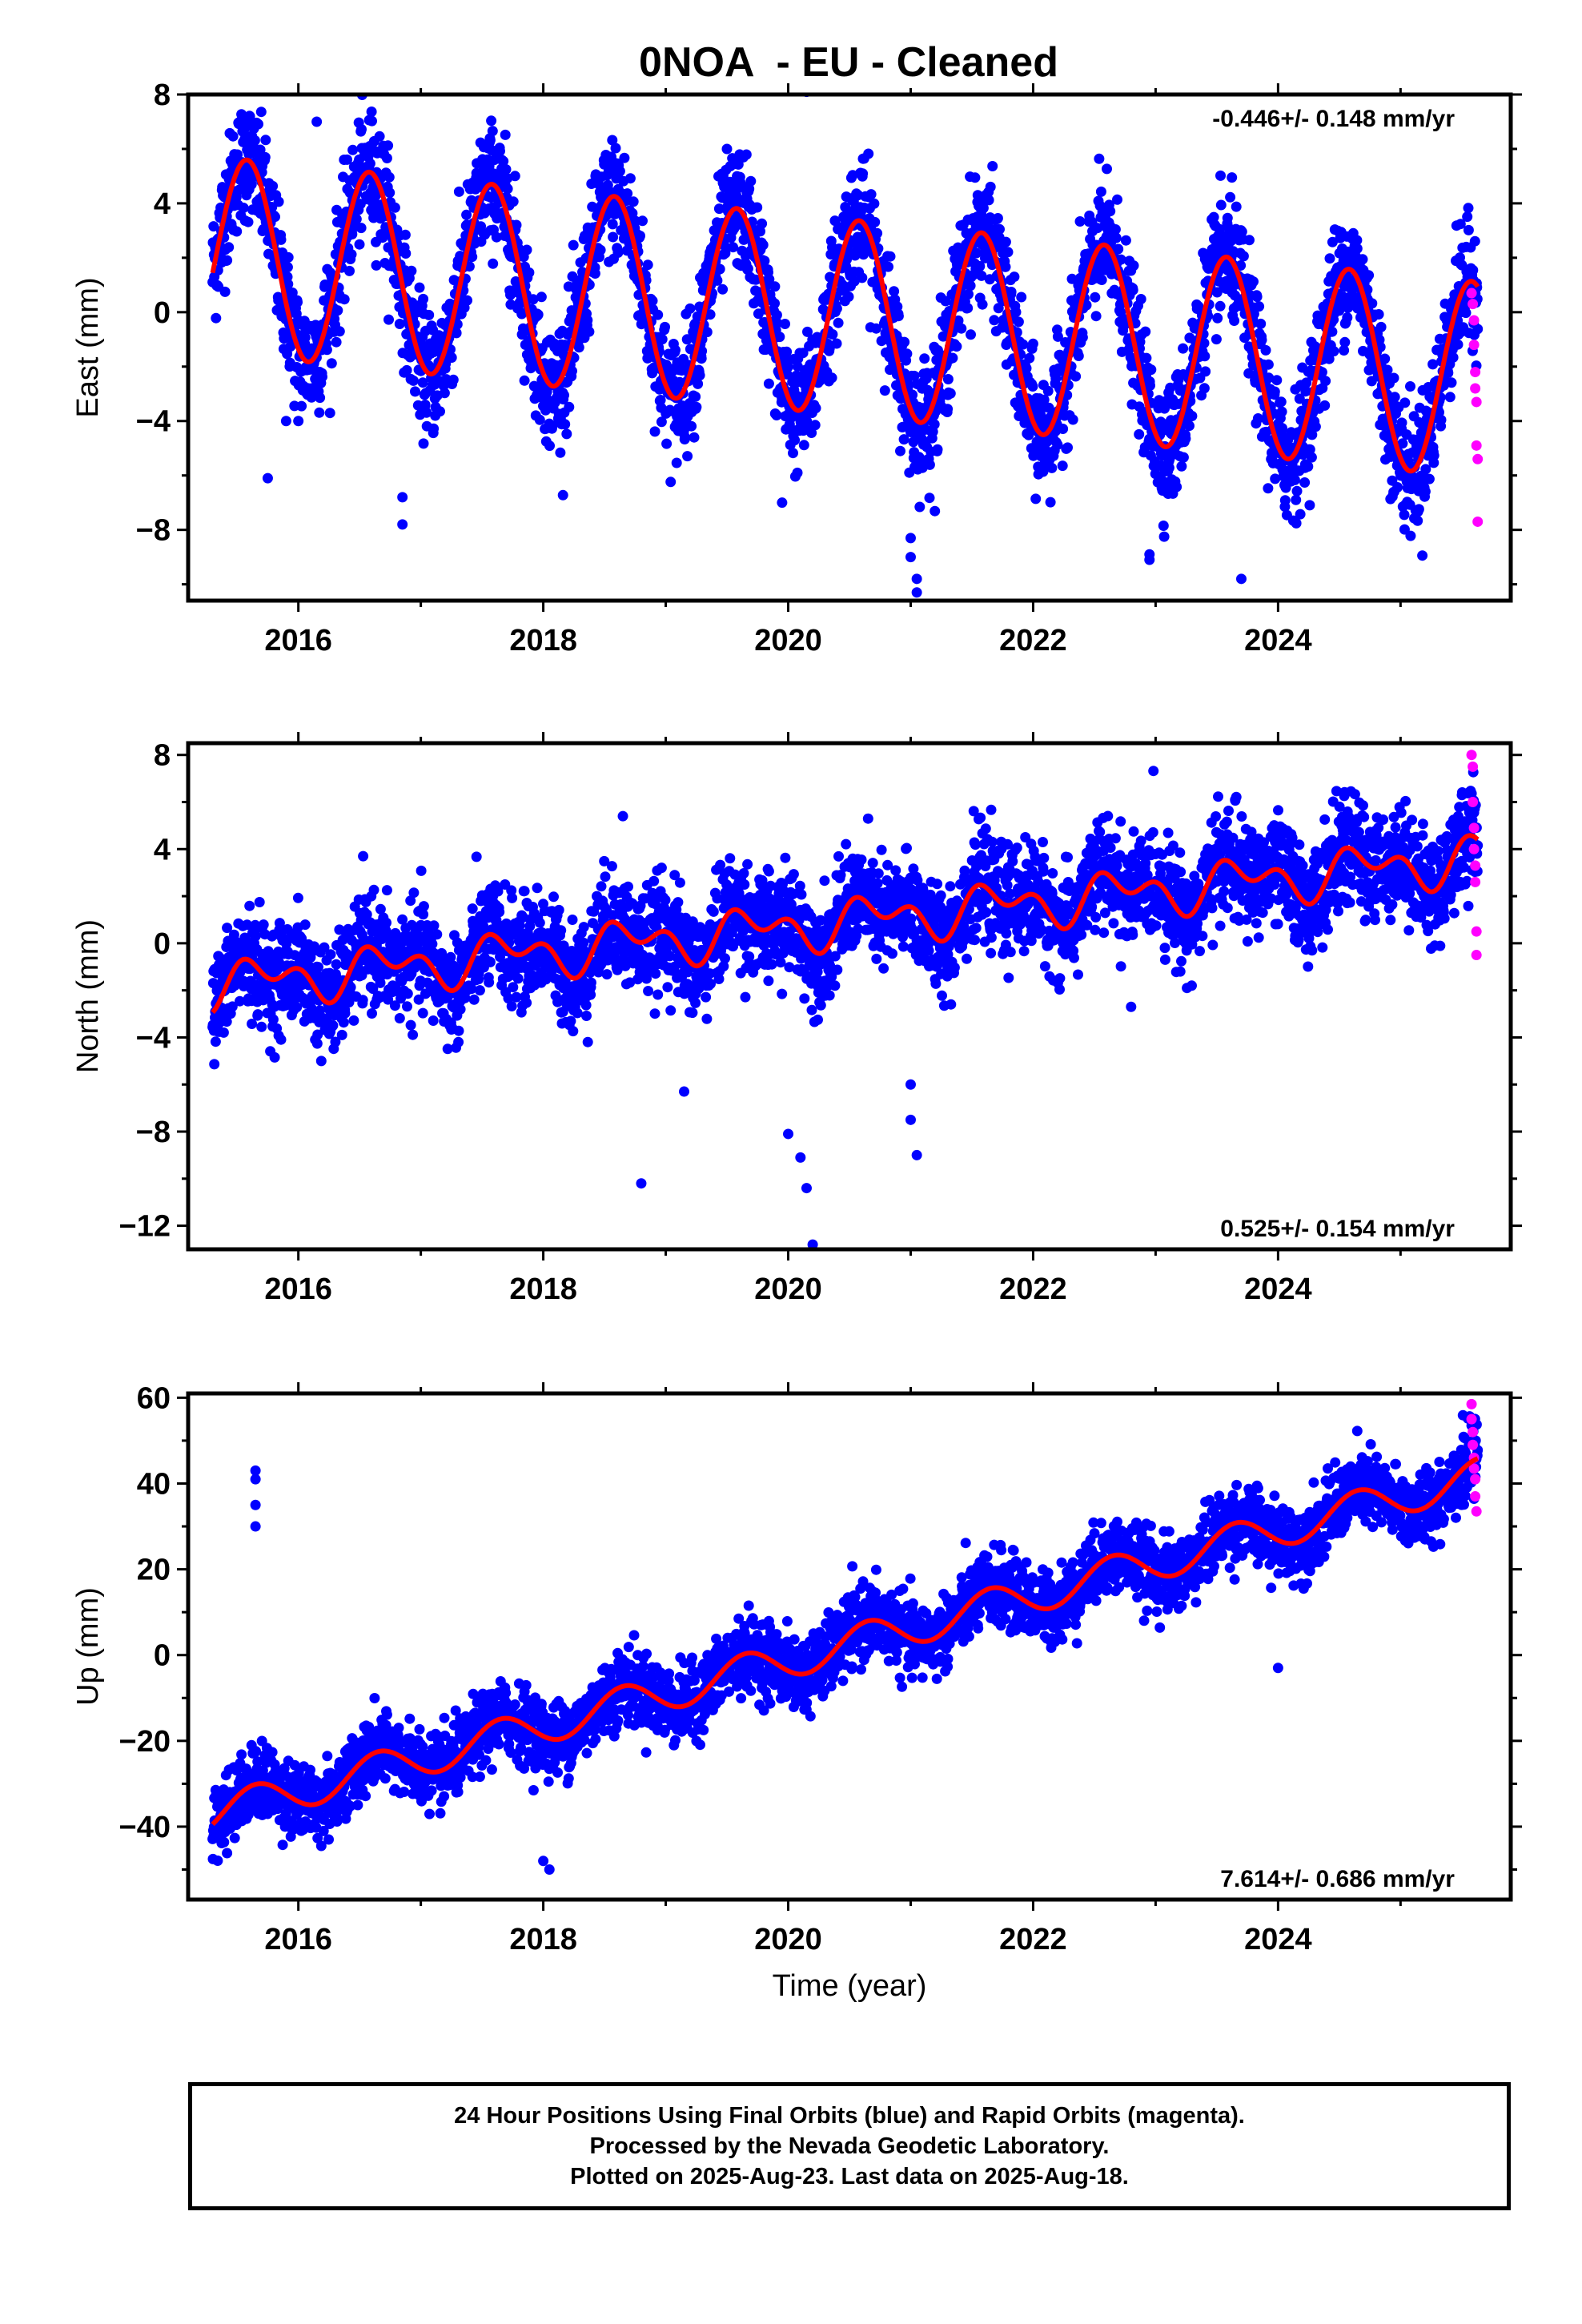 The image size is (1582, 2324). I want to click on y-tick-label: 4, so click(162, 204).